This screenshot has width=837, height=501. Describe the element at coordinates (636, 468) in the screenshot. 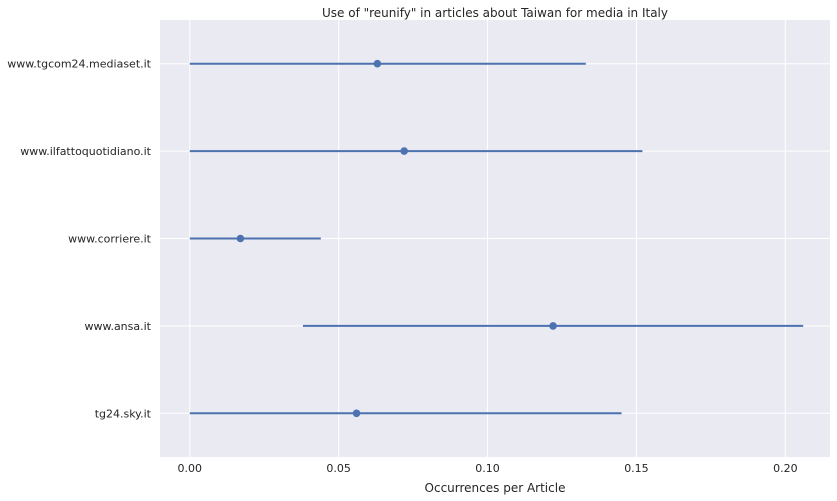

I see `x-tick-label: 0.15` at that location.